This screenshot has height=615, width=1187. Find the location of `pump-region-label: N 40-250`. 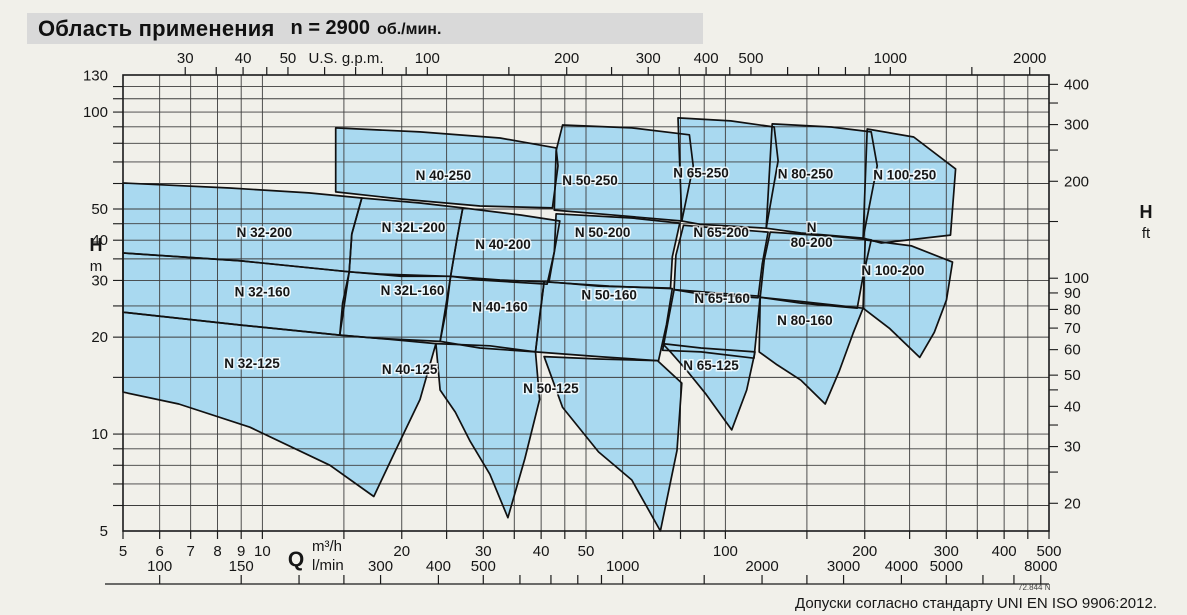

pump-region-label: N 40-250 is located at coordinates (444, 175).